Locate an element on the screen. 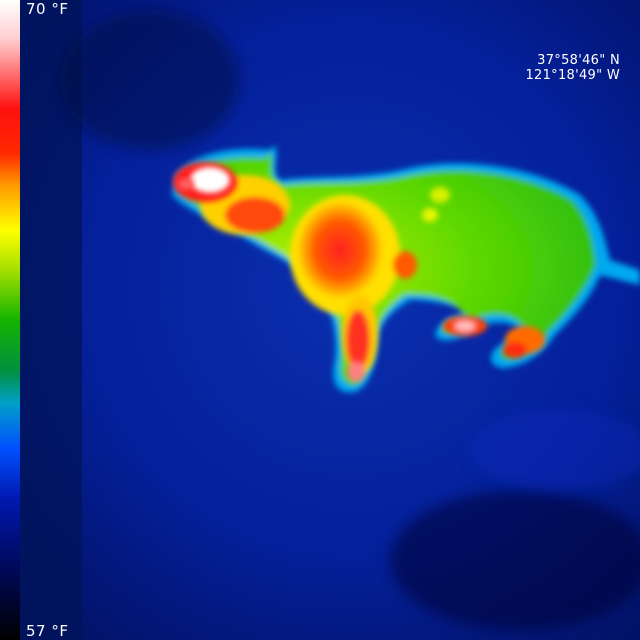  scale-min-label: 57 °F is located at coordinates (47, 631).